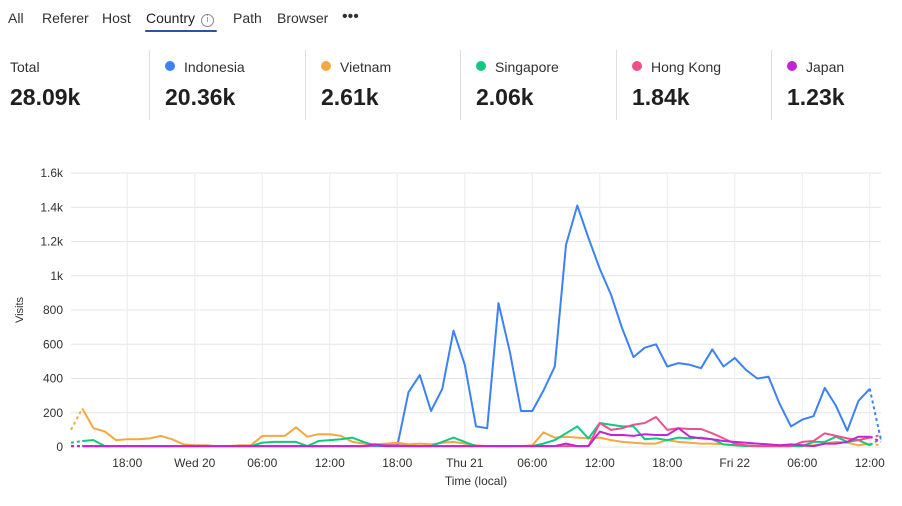  What do you see at coordinates (825, 67) in the screenshot?
I see `stat-label: Japan` at bounding box center [825, 67].